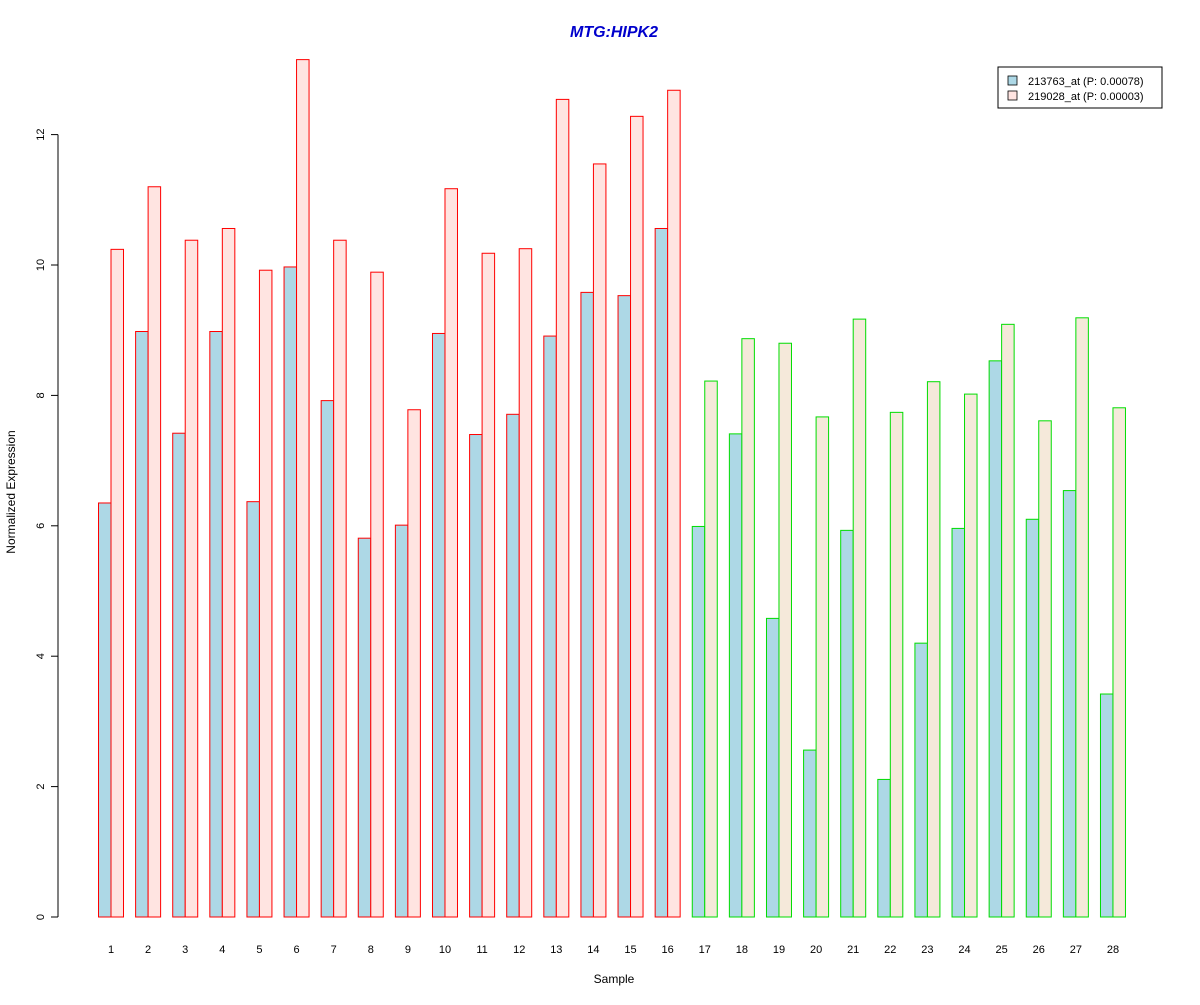 This screenshot has height=1005, width=1200. What do you see at coordinates (705, 950) in the screenshot?
I see `x-tick-label: 17` at bounding box center [705, 950].